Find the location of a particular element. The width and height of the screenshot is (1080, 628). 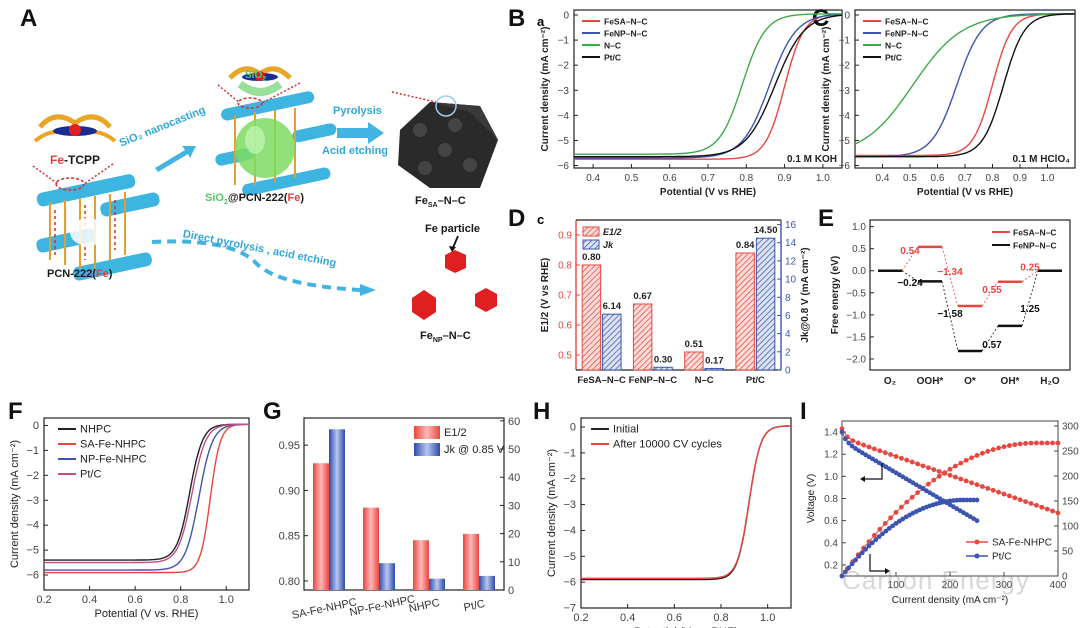

category-label: OOH* is located at coordinates (930, 381).